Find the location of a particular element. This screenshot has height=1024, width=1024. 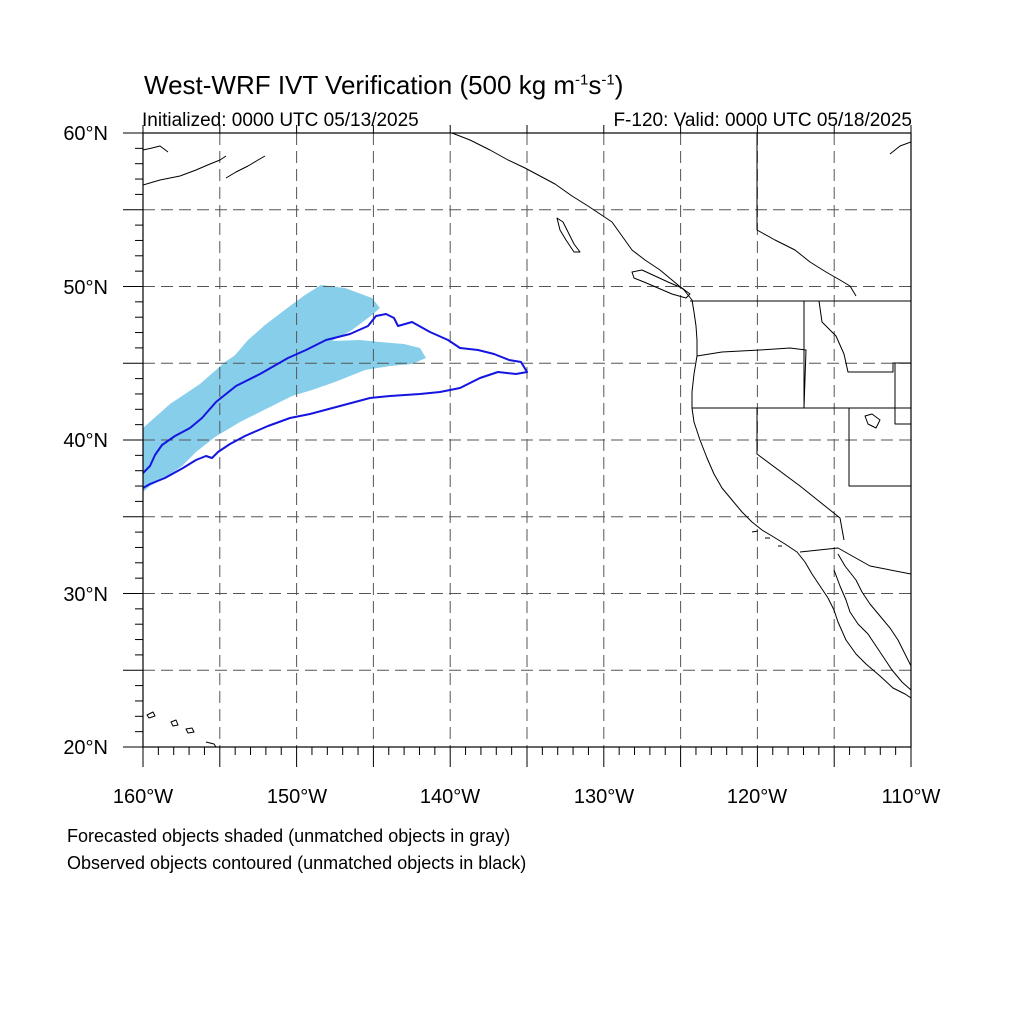

lat-label-30: 30°N is located at coordinates (85, 595).